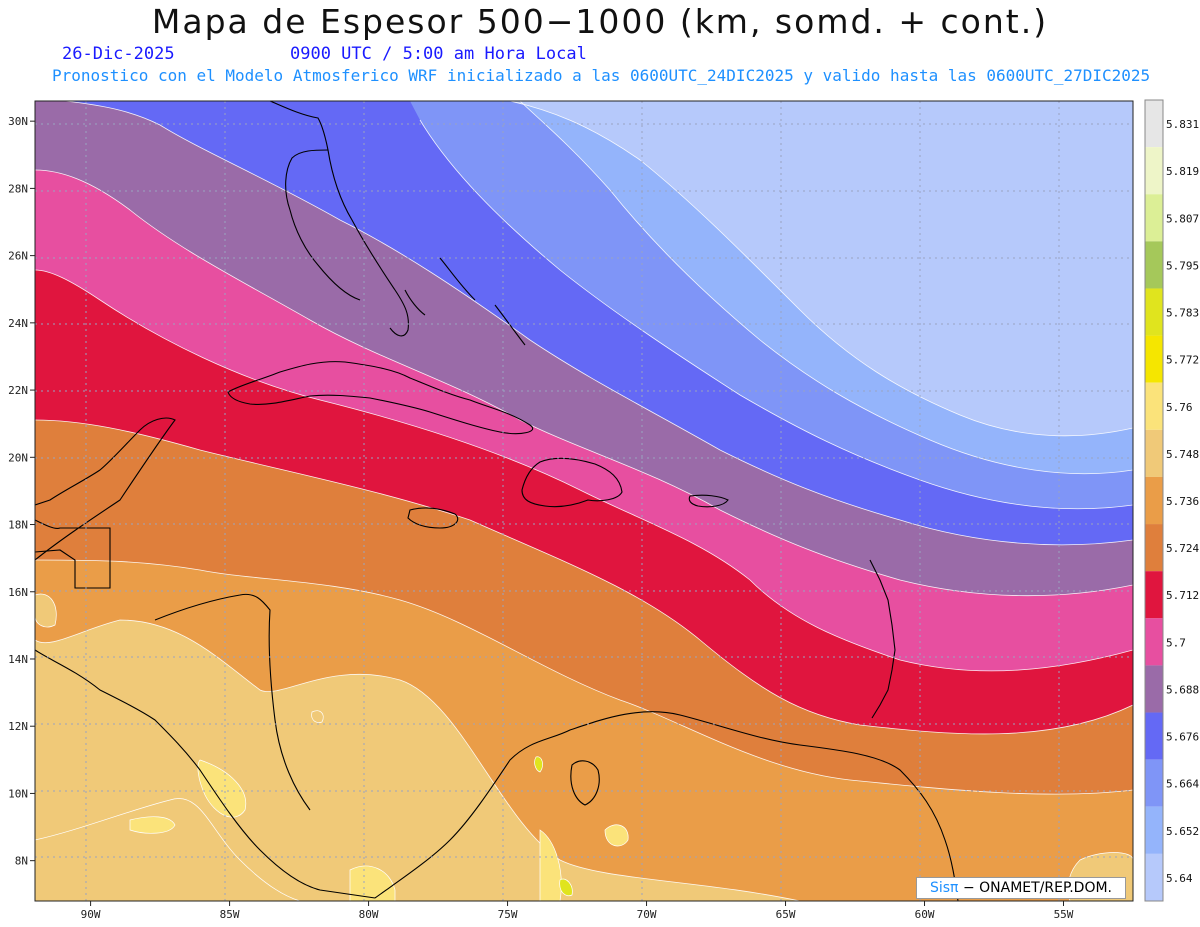 This screenshot has width=1200, height=927. Describe the element at coordinates (585, 783) in the screenshot. I see `lake-maracaibo` at that location.